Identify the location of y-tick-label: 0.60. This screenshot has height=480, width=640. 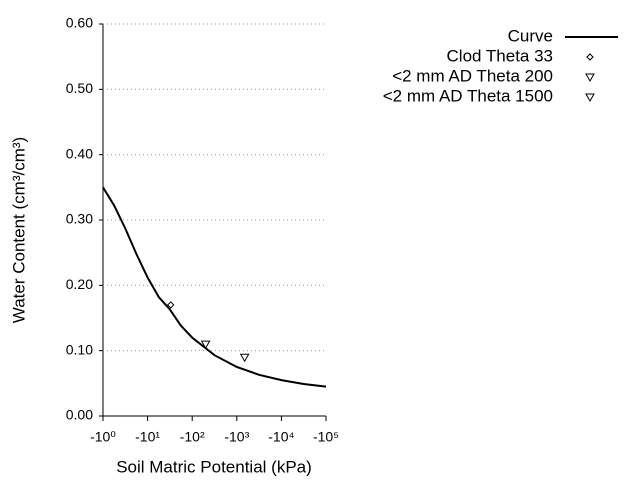
(79, 23).